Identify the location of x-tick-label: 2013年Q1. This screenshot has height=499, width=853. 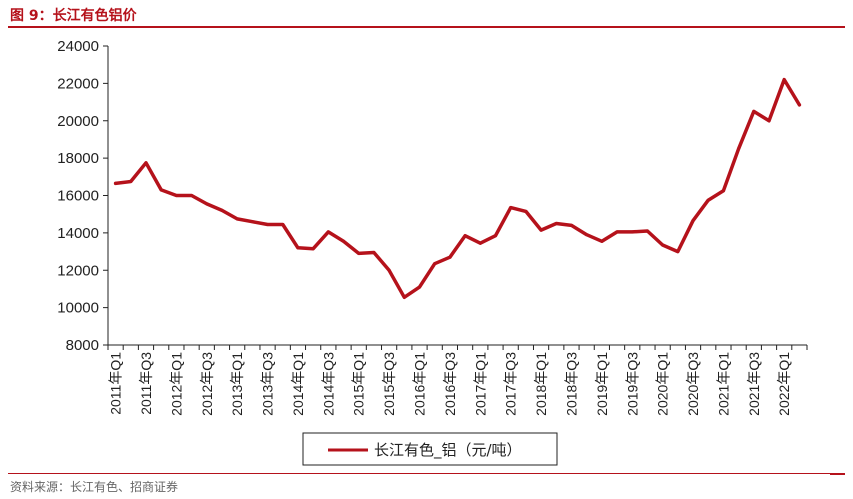
(237, 384).